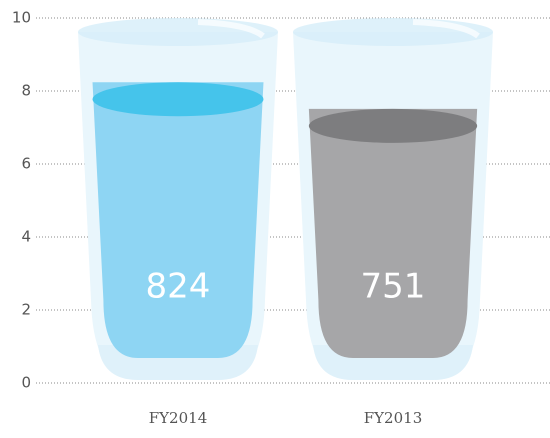 Image resolution: width=550 pixels, height=438 pixels. What do you see at coordinates (26, 310) in the screenshot?
I see `y-tick-label: 2` at bounding box center [26, 310].